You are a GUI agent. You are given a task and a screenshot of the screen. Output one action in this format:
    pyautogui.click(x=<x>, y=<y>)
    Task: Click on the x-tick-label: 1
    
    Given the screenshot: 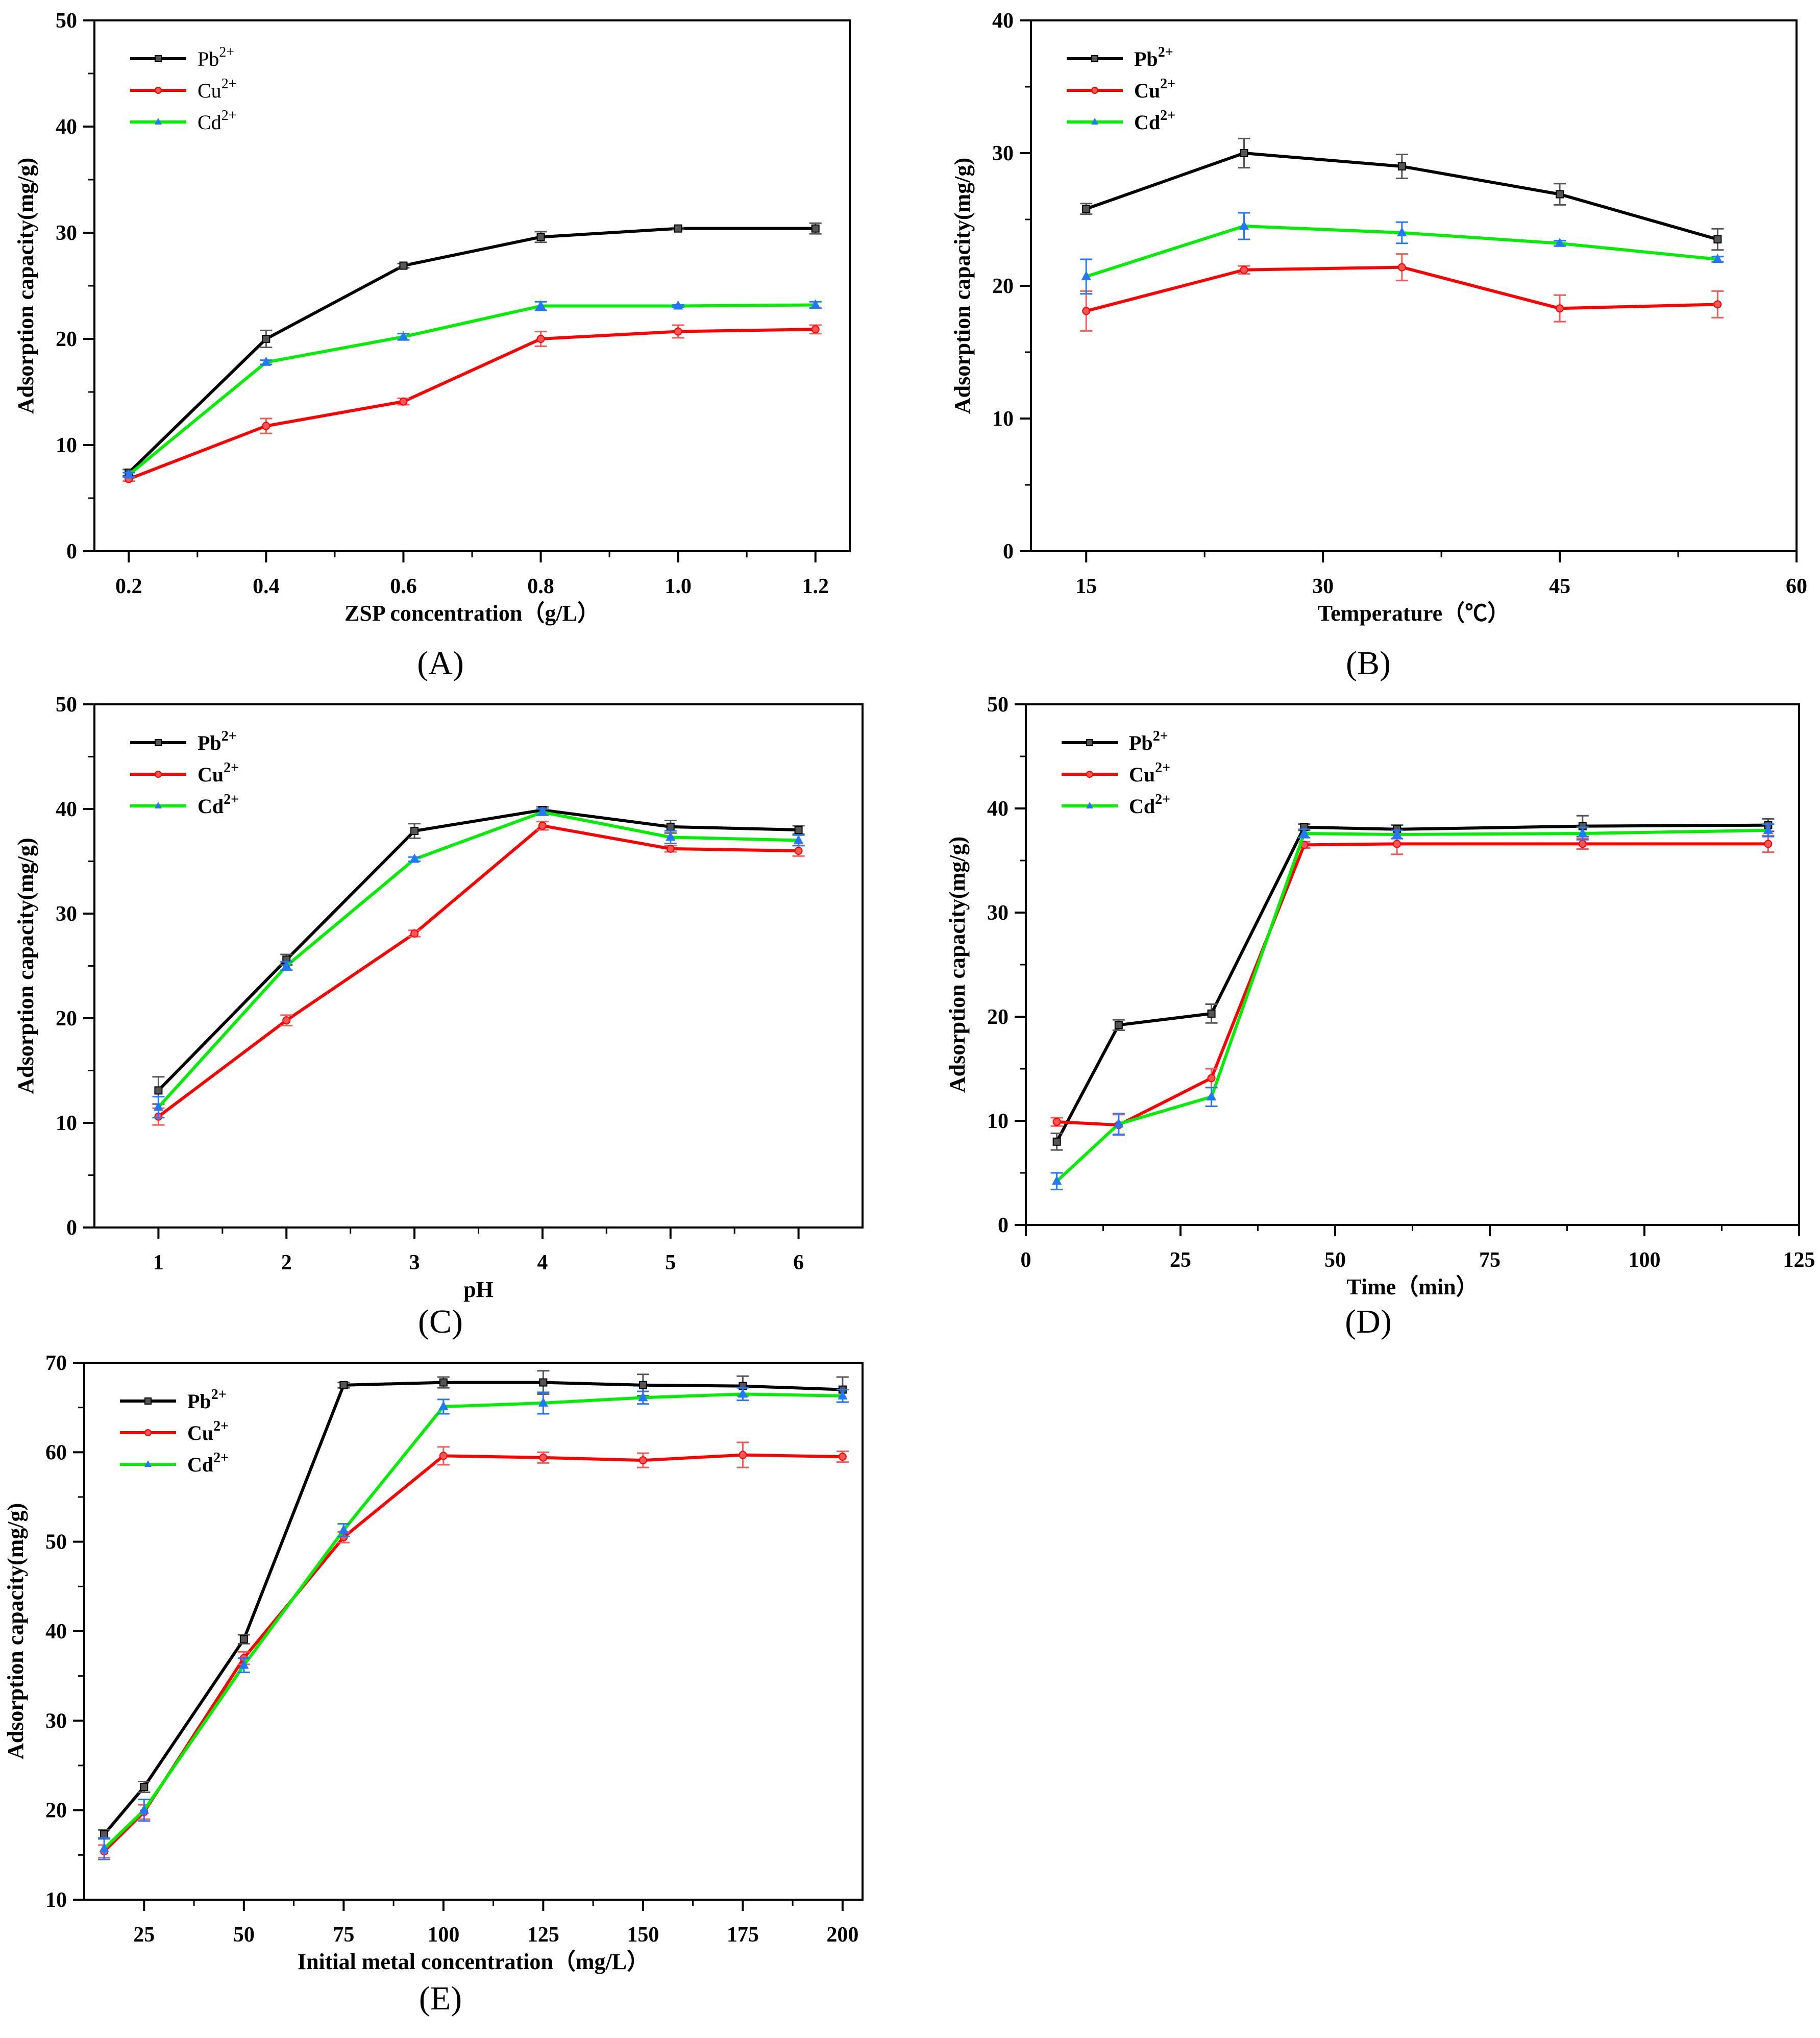 What is the action you would take?
    pyautogui.click(x=158, y=1262)
    